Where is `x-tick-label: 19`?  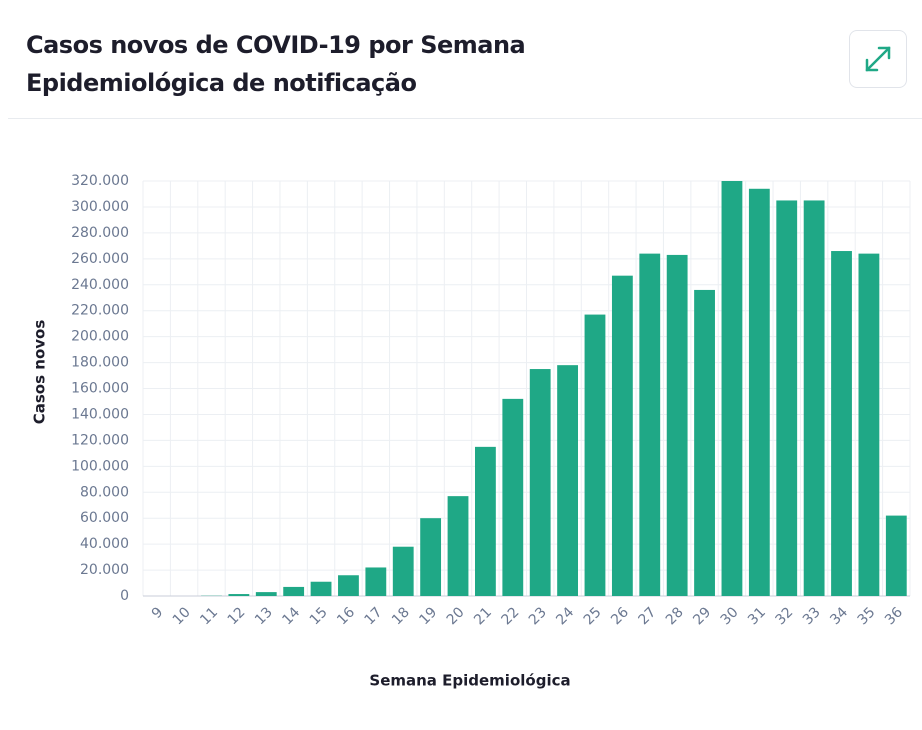
x-tick-label: 19 is located at coordinates (428, 616).